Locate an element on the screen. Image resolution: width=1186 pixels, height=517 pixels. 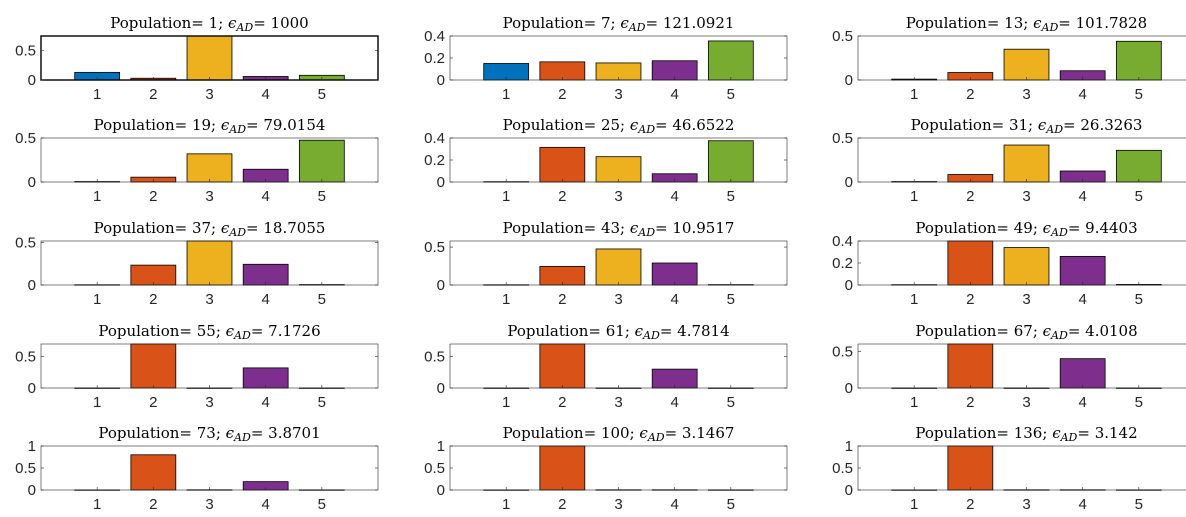
subplot-14: Population= 100; ϵAD= 3.1467 0 0.5 1 1 2 3 4 5 is located at coordinates (606, 468).